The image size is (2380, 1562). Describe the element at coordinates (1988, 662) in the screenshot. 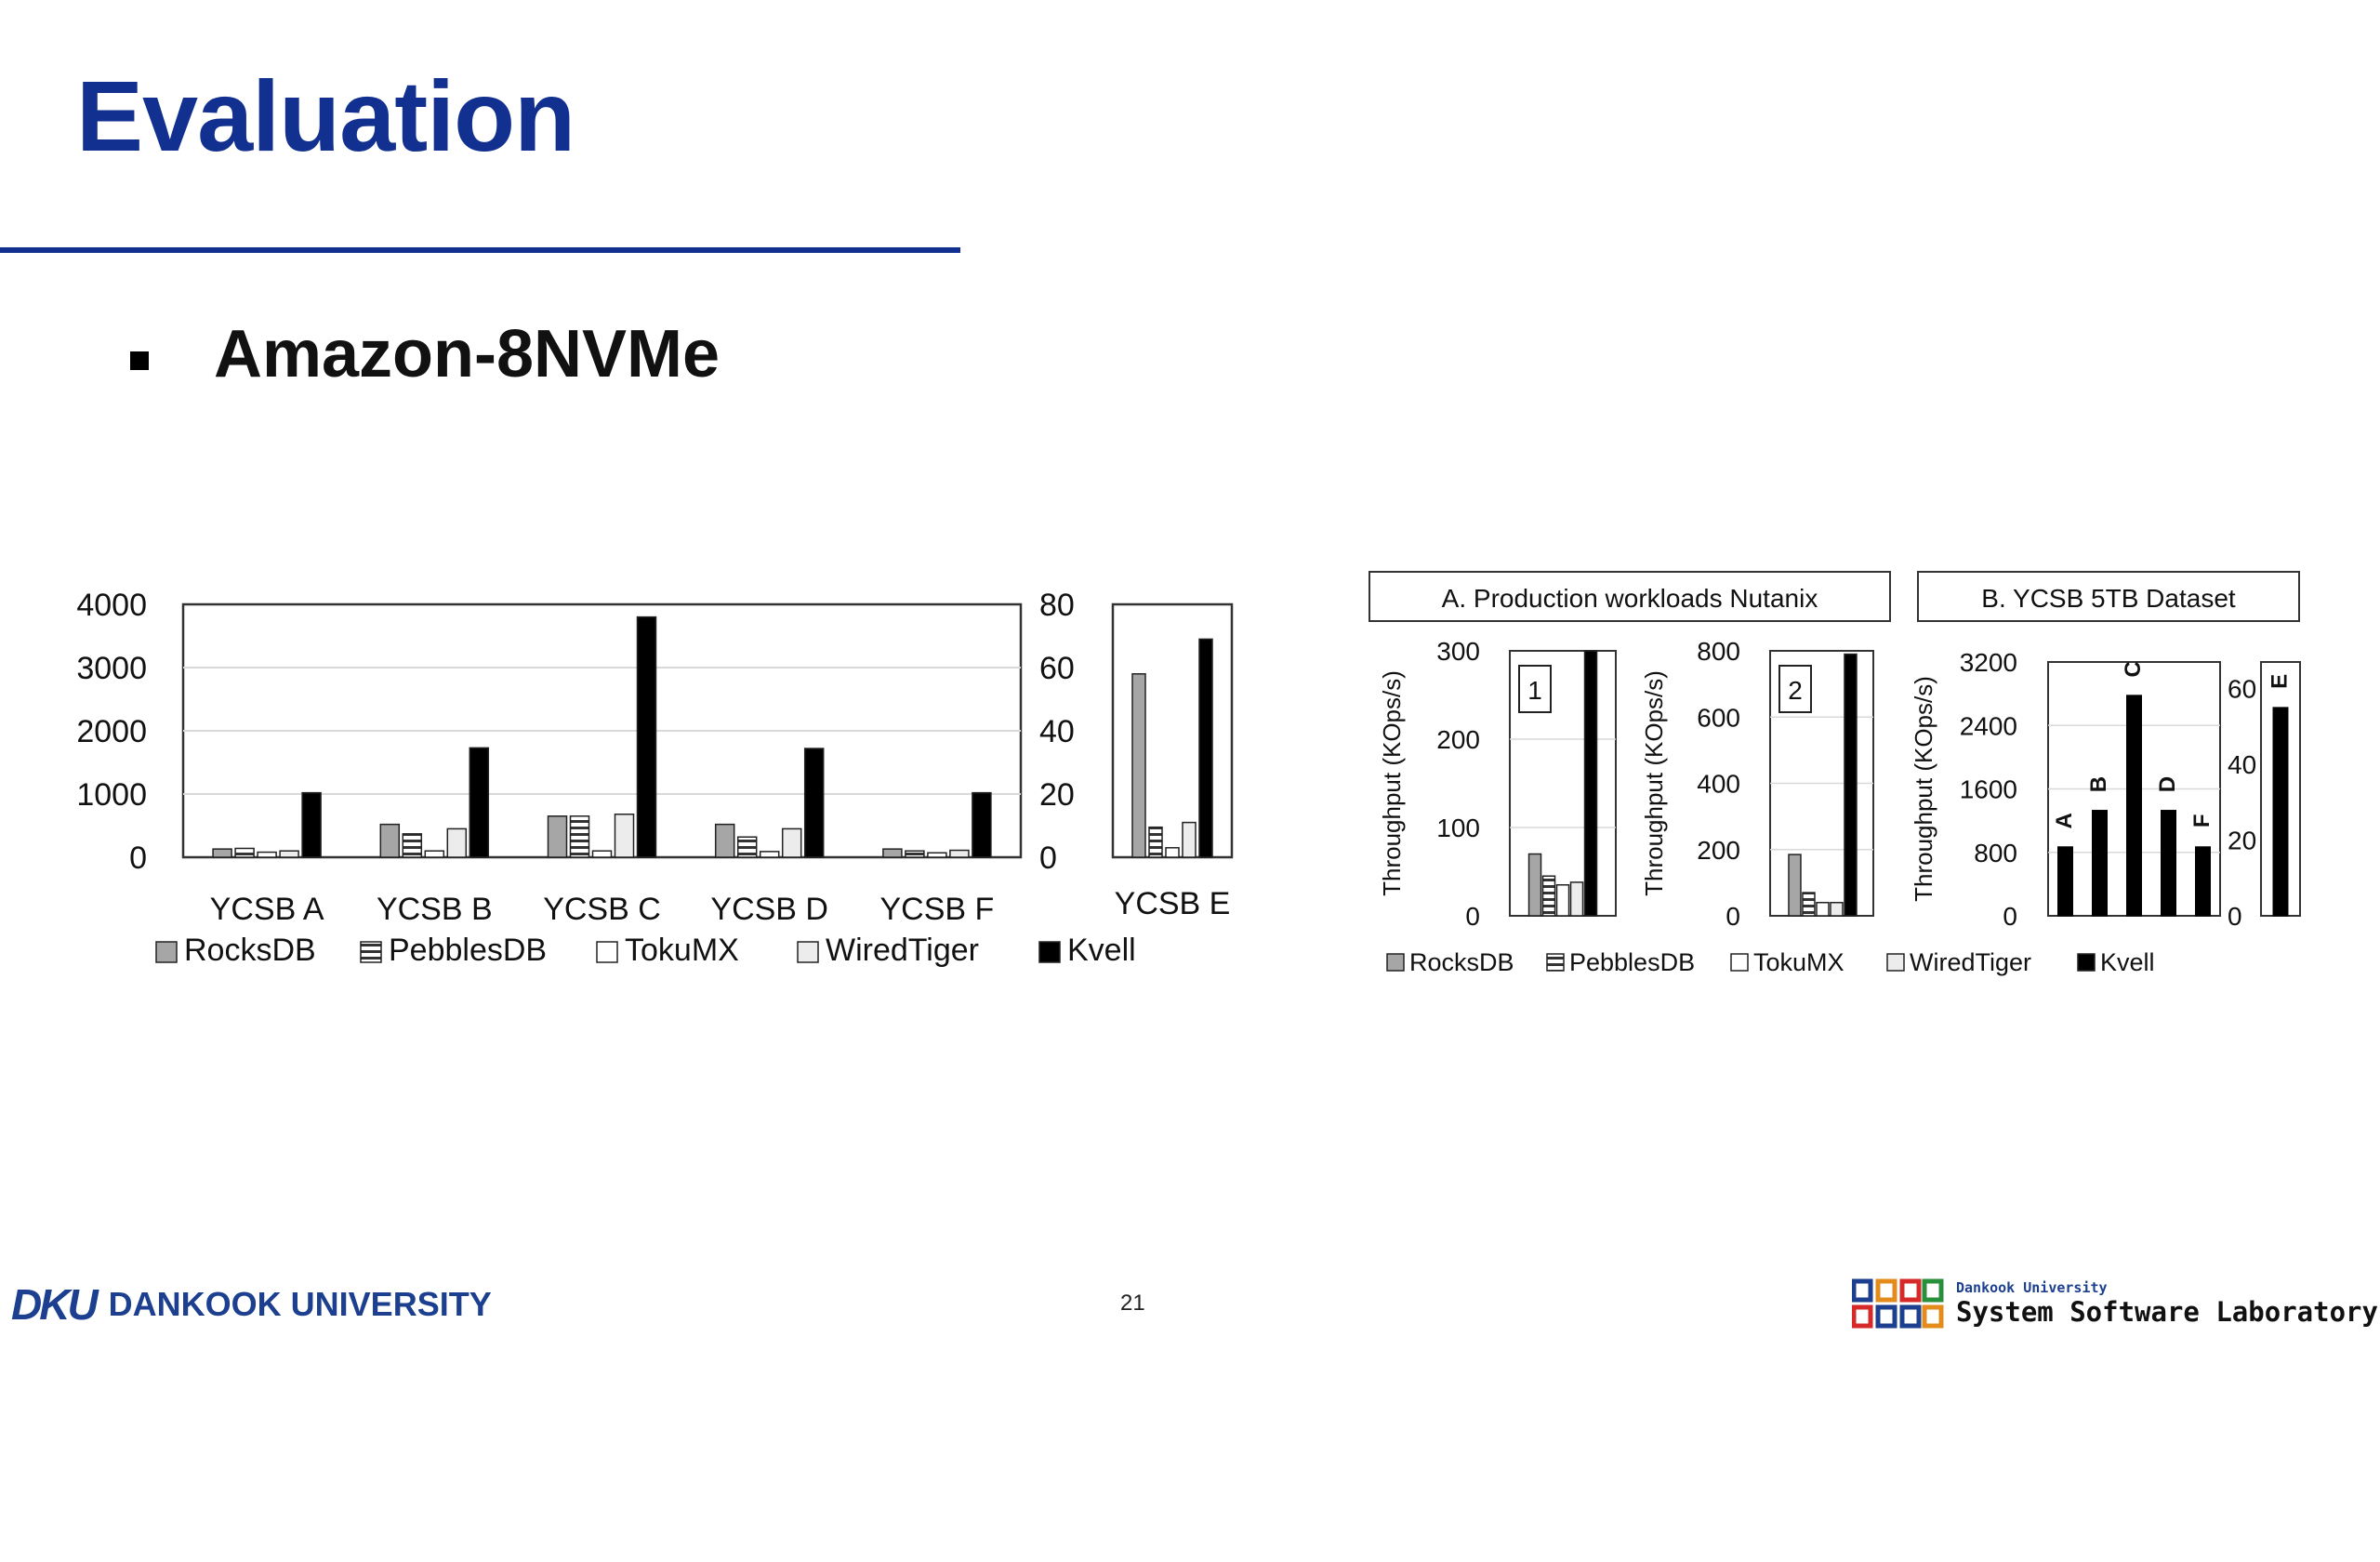

I see `y-tick-label: 3200` at that location.